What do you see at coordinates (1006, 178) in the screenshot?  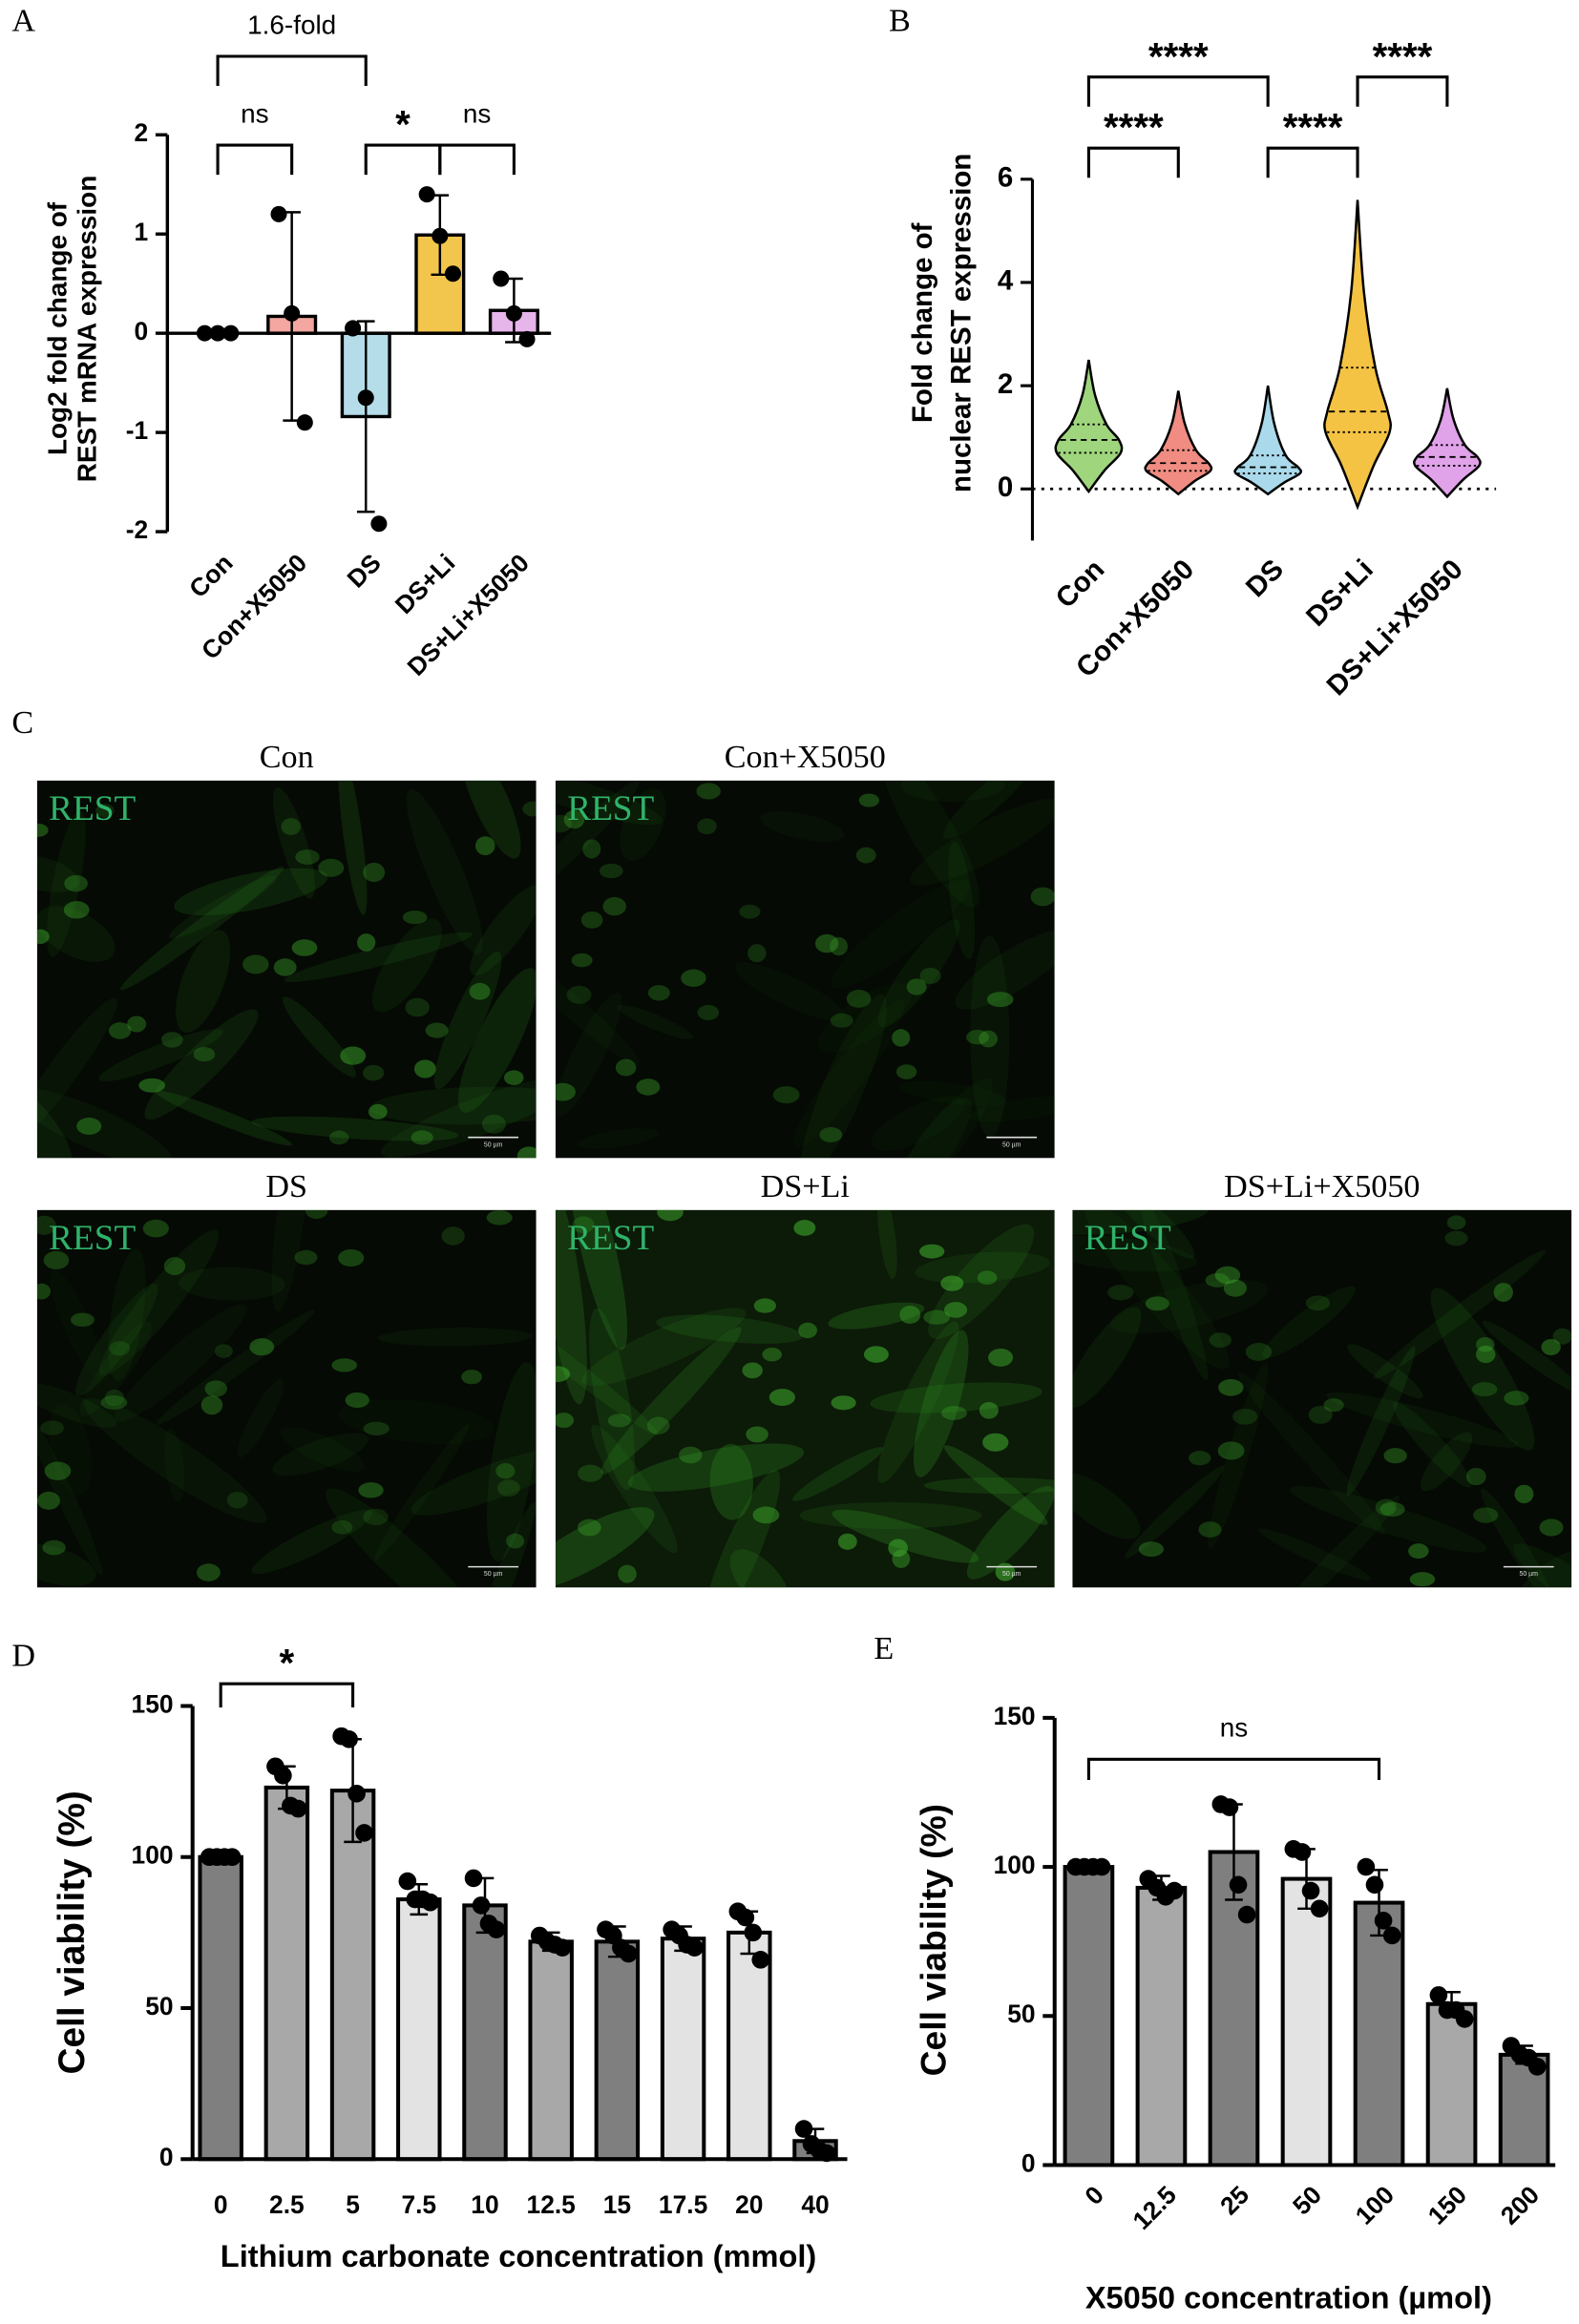 I see `y-tick-label: 6` at bounding box center [1006, 178].